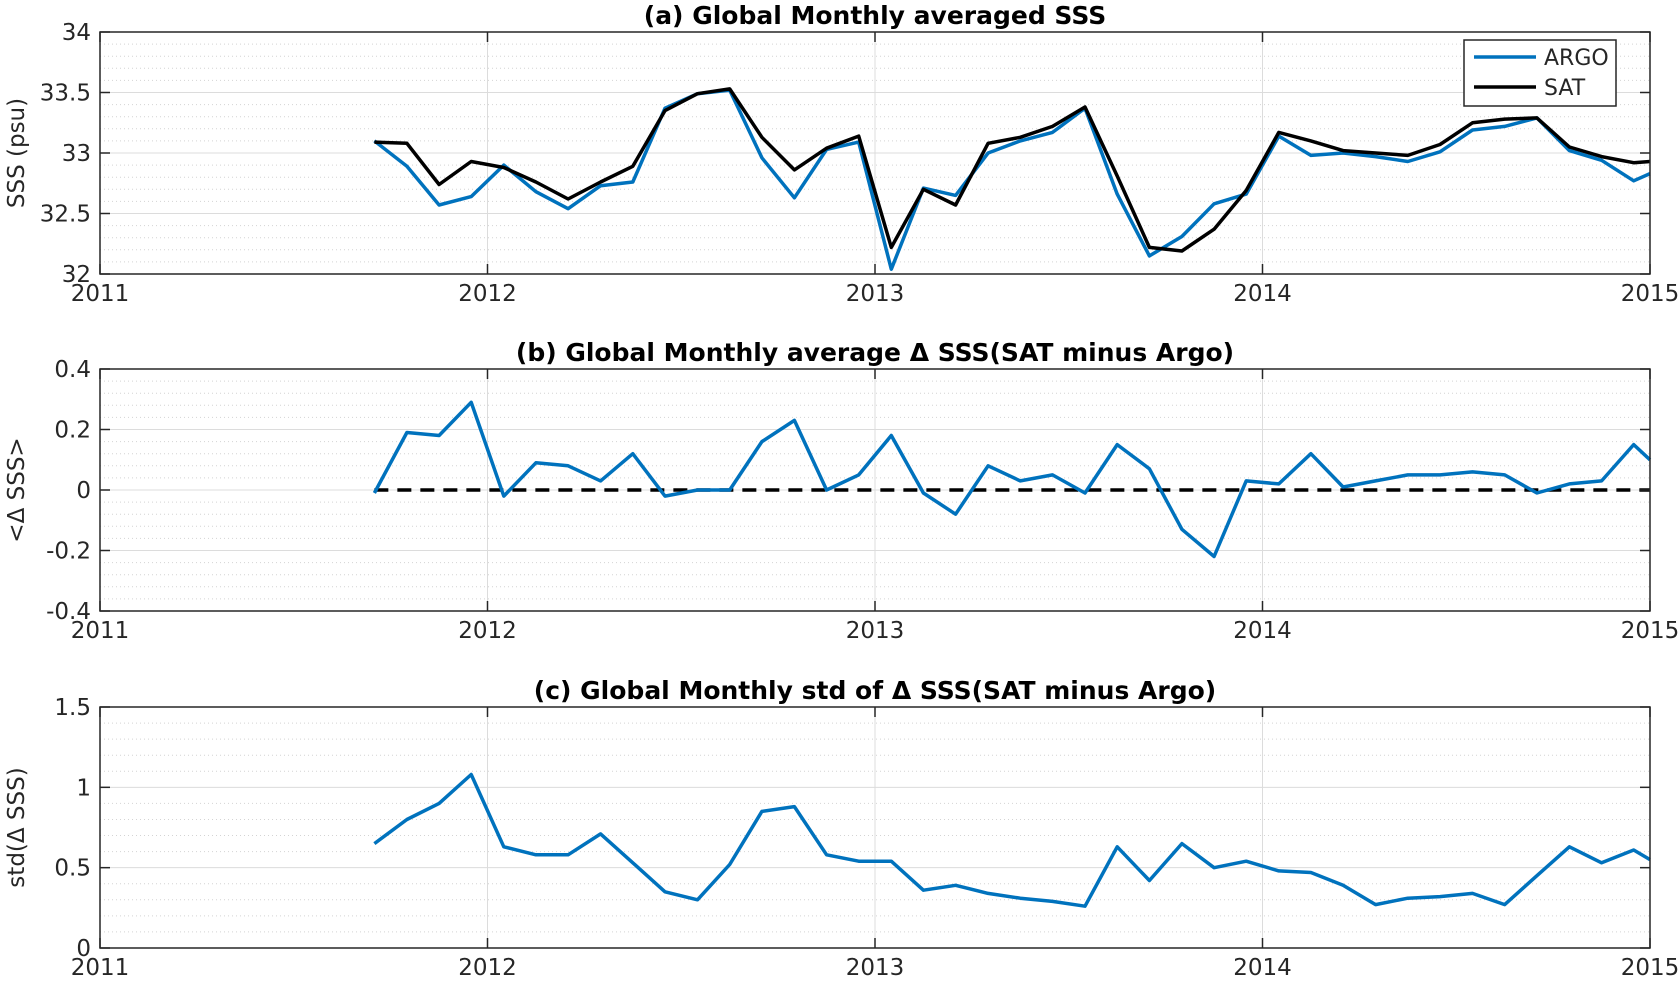 The height and width of the screenshot is (982, 1679). Describe the element at coordinates (83, 491) in the screenshot. I see `y-tick-label: 0` at that location.